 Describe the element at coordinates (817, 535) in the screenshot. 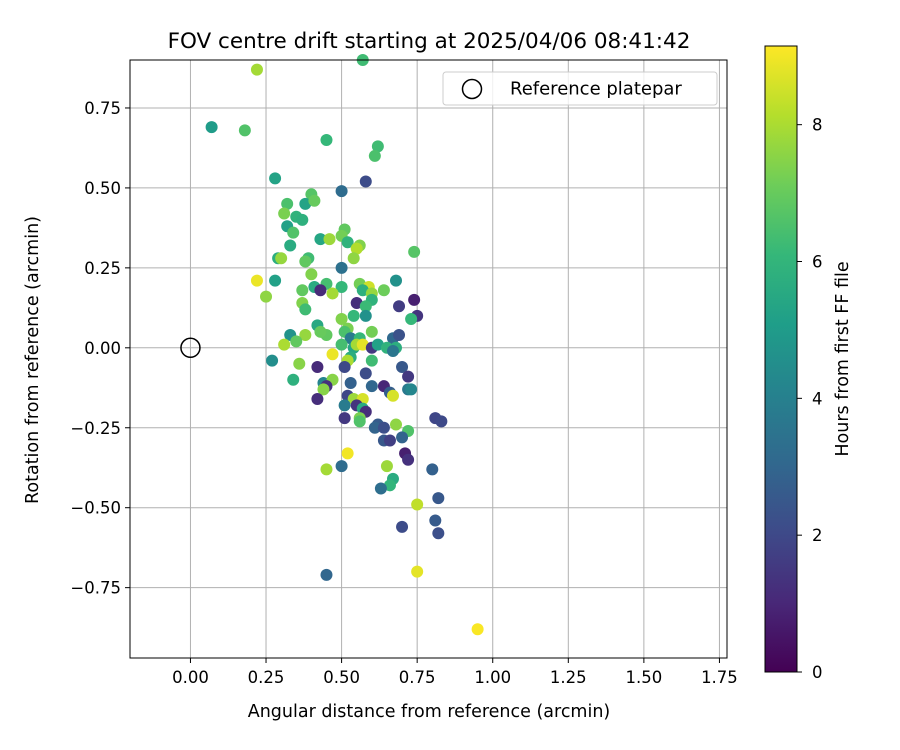

I see `colorbar-tick-label: 2` at that location.